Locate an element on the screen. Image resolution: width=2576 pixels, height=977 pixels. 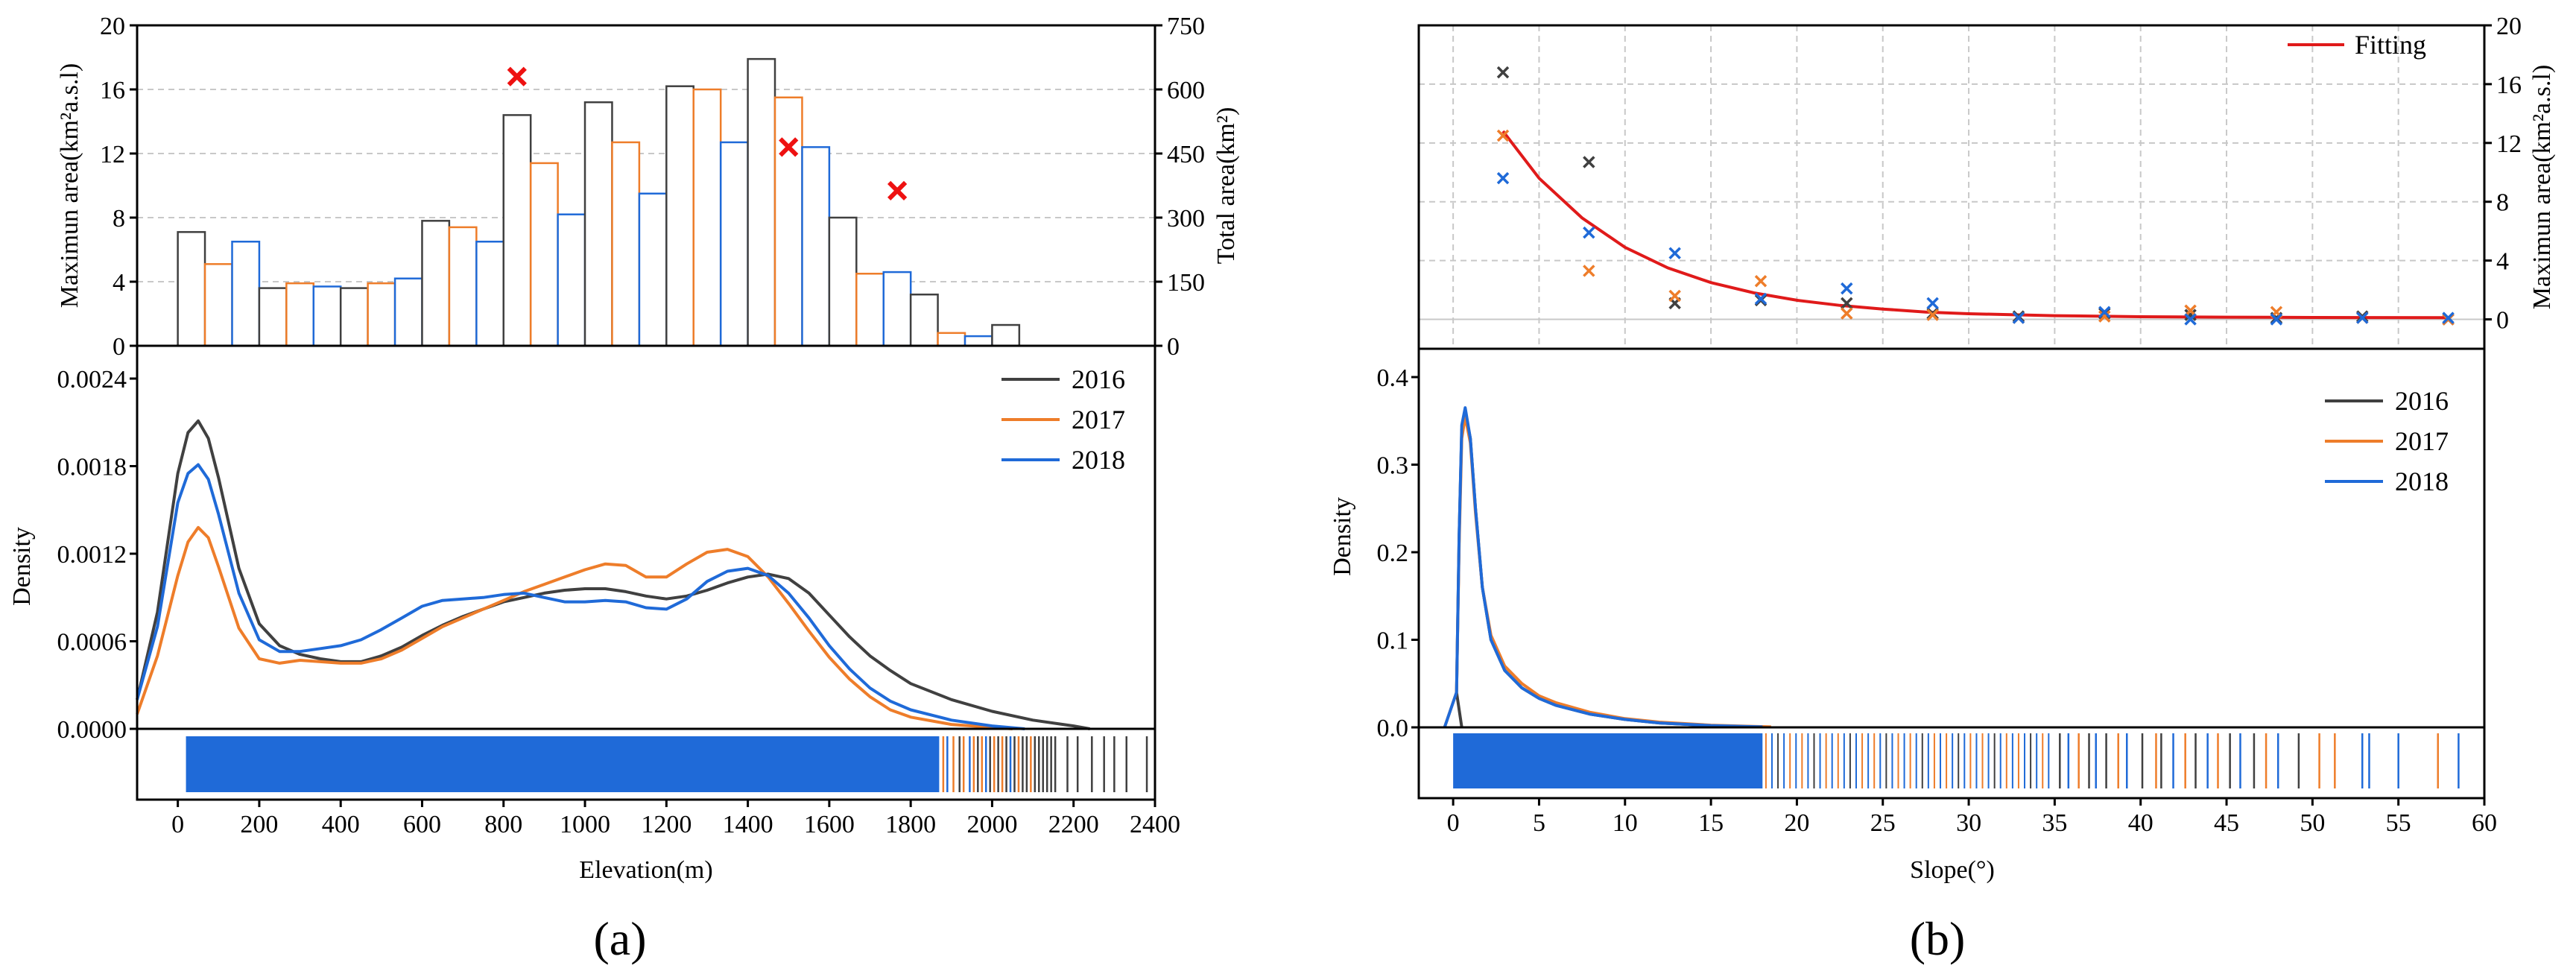
a-bottom-rug is located at coordinates (667, 764).